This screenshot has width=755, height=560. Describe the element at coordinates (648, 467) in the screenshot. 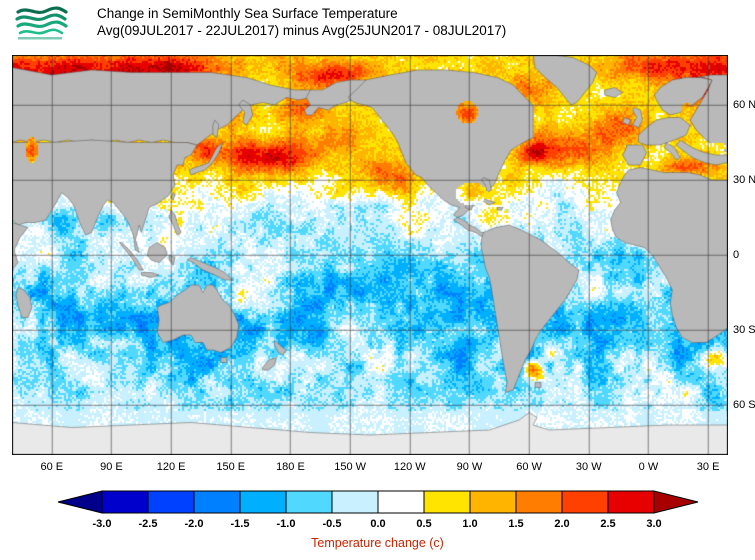

I see `lon-tick-label: 0 W` at that location.